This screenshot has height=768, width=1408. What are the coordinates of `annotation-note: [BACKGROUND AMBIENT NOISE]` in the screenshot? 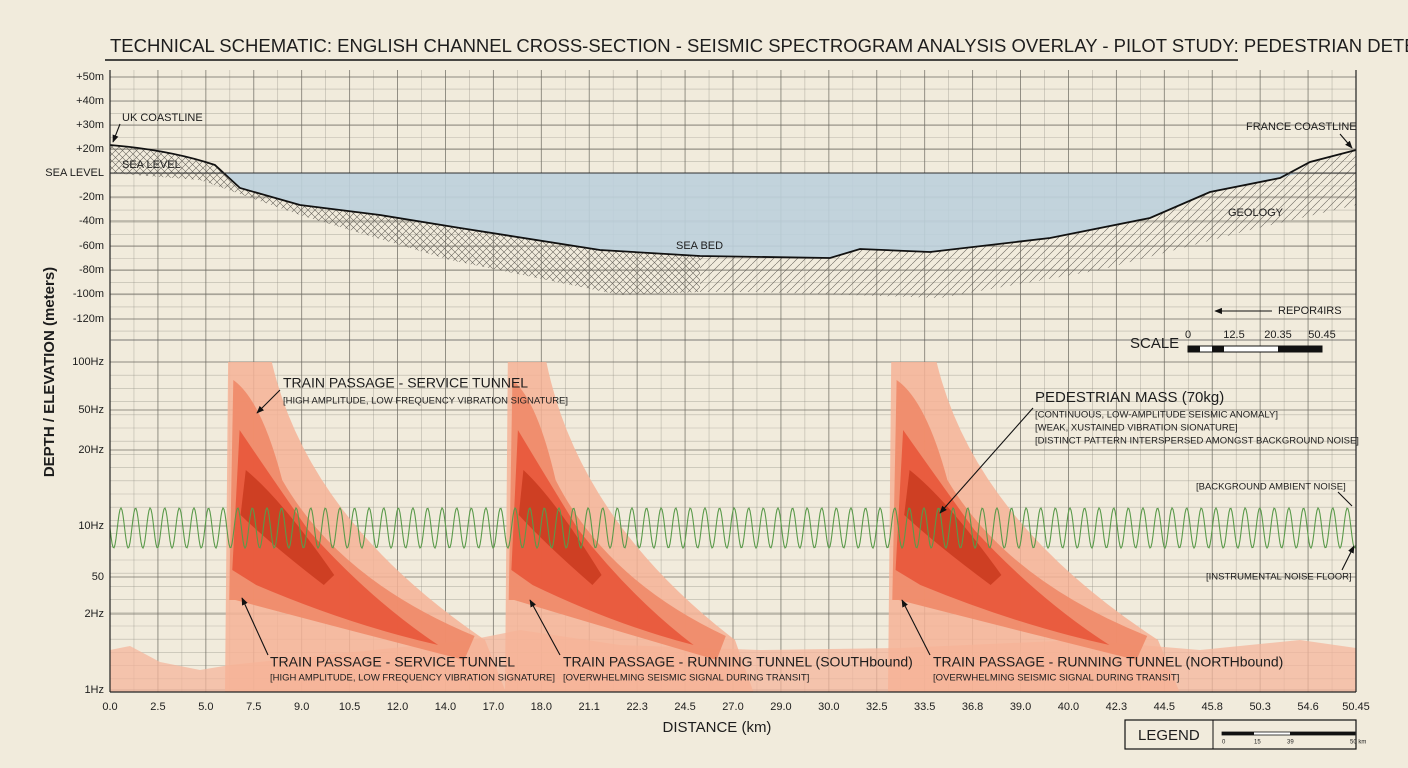 It's located at (1271, 487).